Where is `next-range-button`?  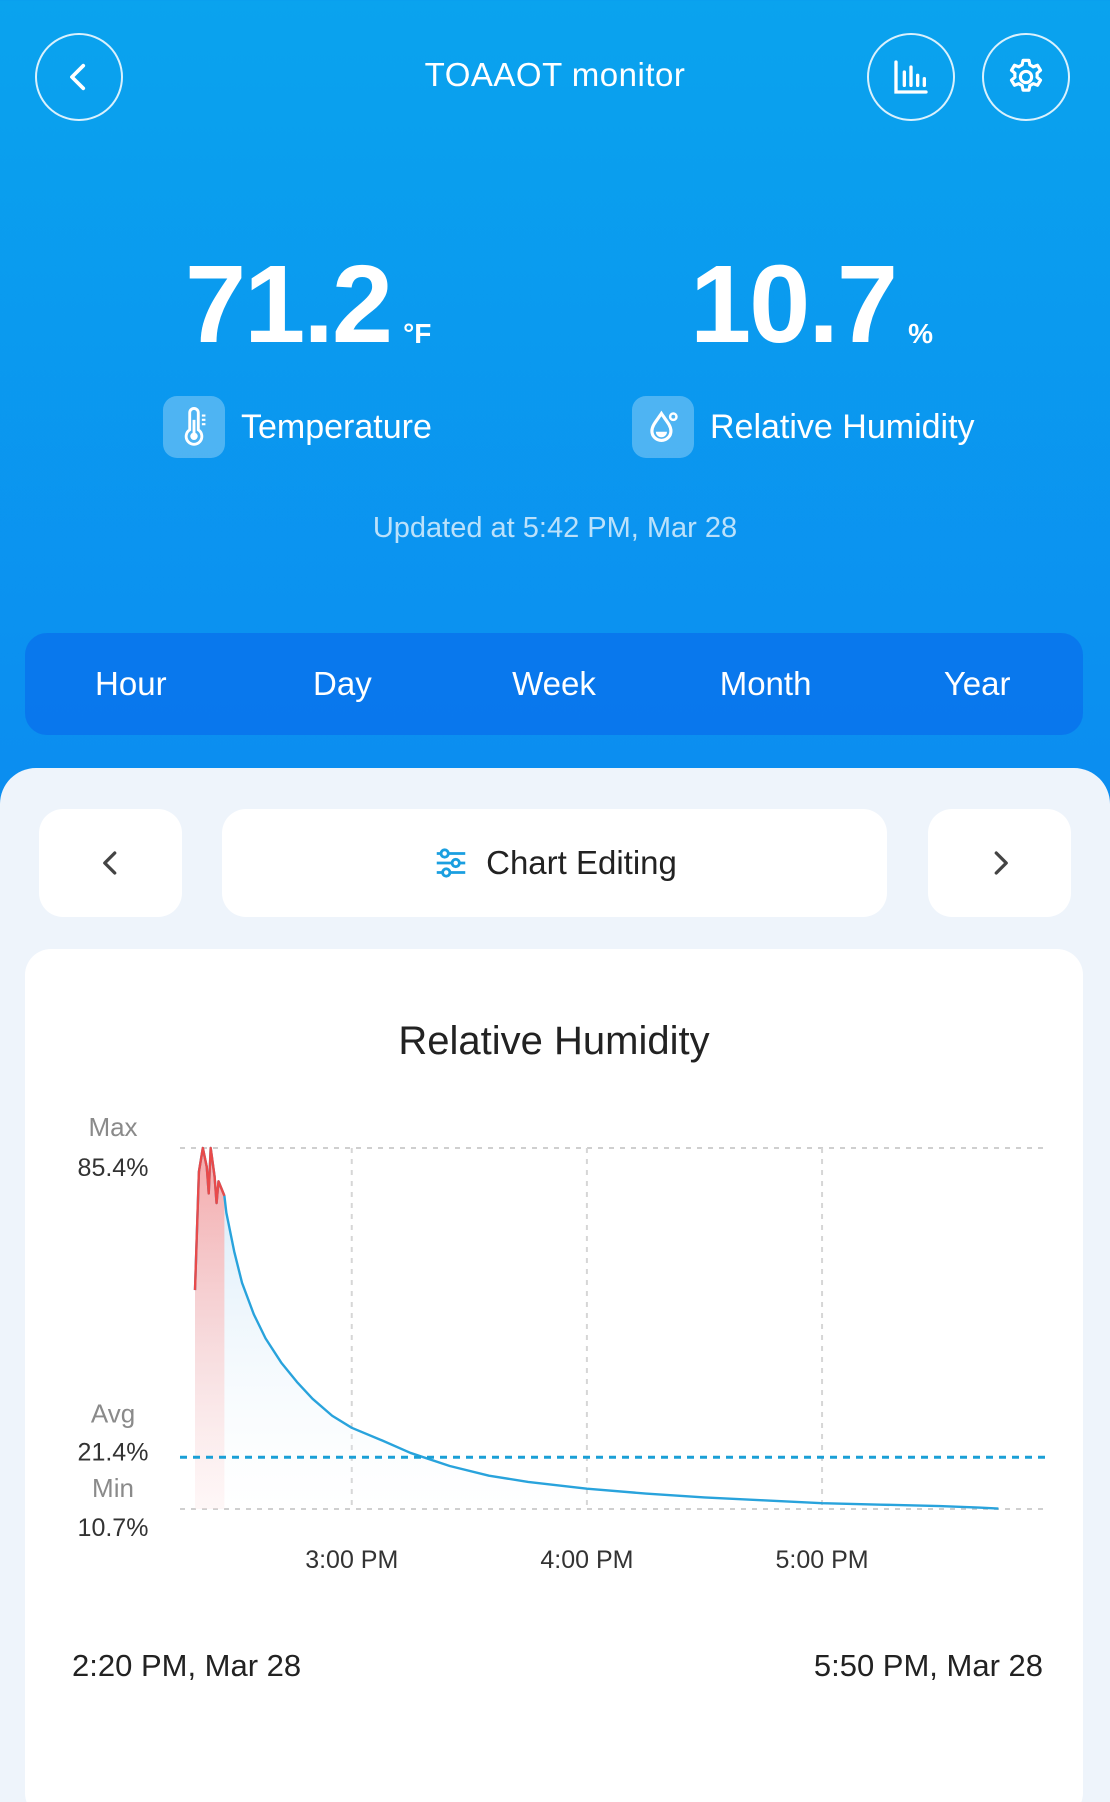 next-range-button is located at coordinates (999, 863).